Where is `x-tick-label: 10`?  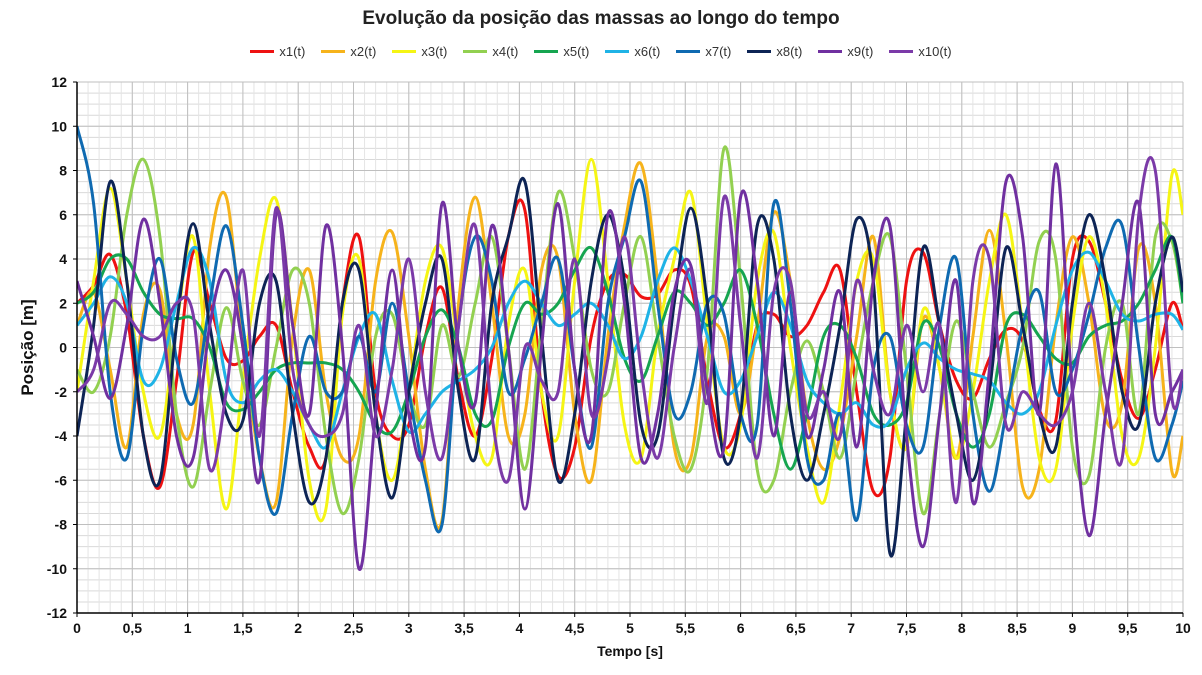 x-tick-label: 10 is located at coordinates (1183, 628).